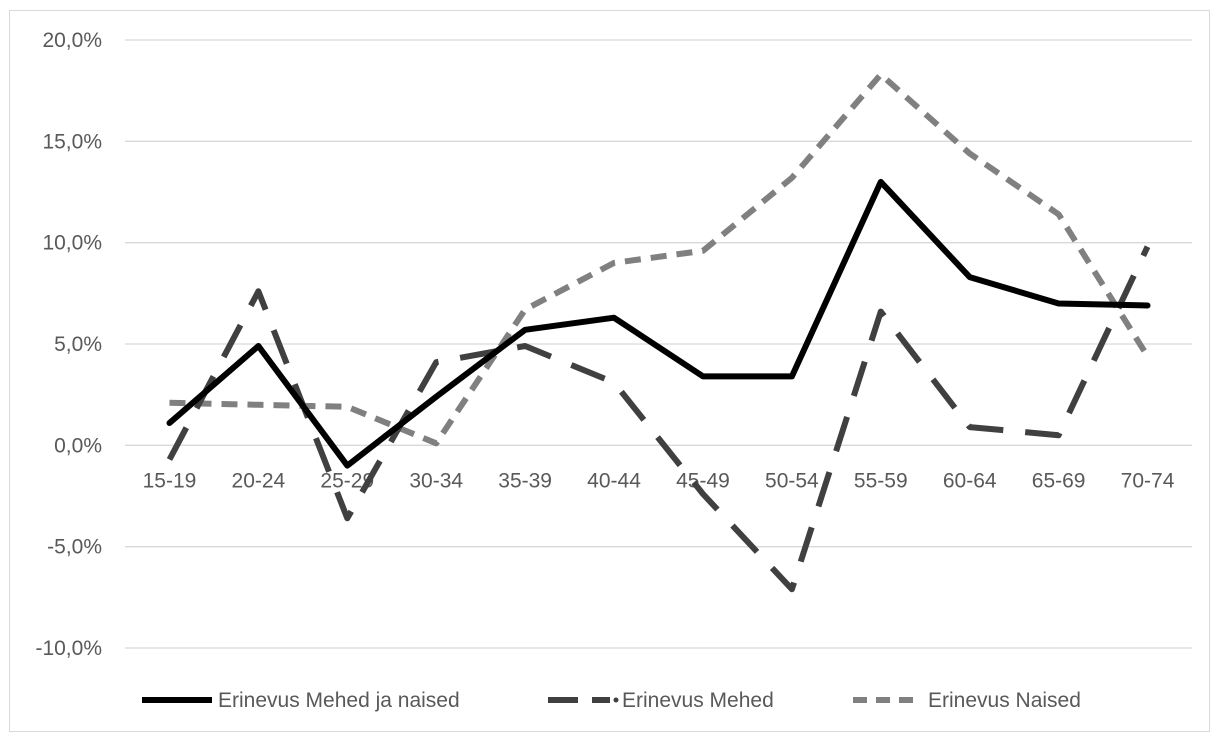 This screenshot has height=733, width=1211. Describe the element at coordinates (614, 480) in the screenshot. I see `x-tick-label: 40-44` at that location.